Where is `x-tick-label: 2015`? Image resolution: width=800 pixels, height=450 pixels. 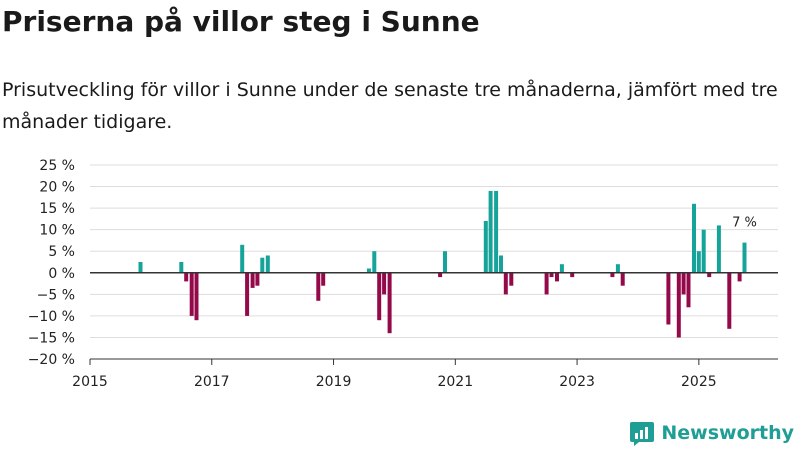
x-tick-label: 2015 is located at coordinates (90, 382).